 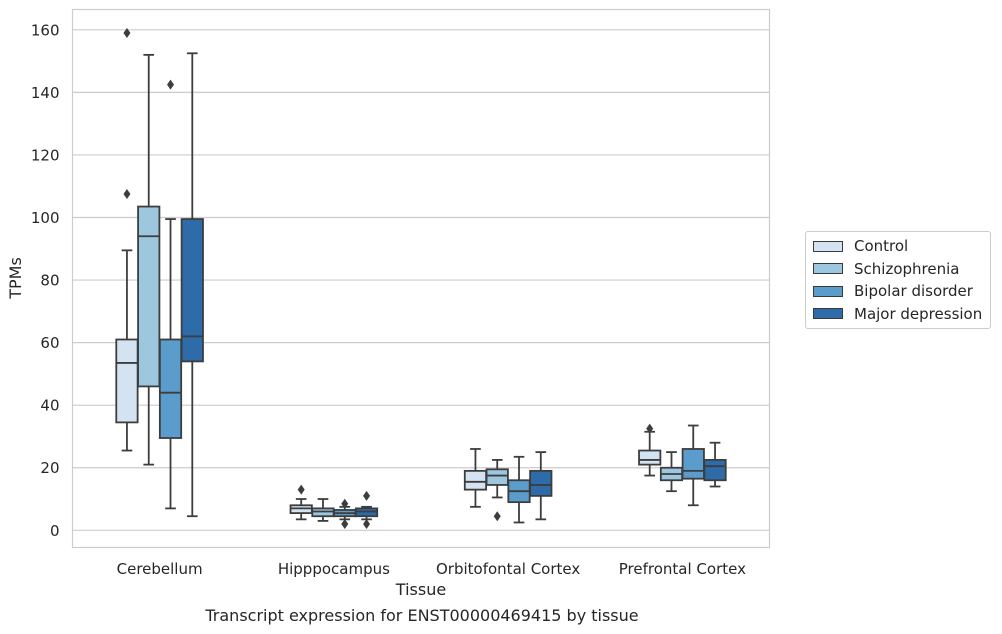 I want to click on y-tick-label: 100, so click(x=45, y=218).